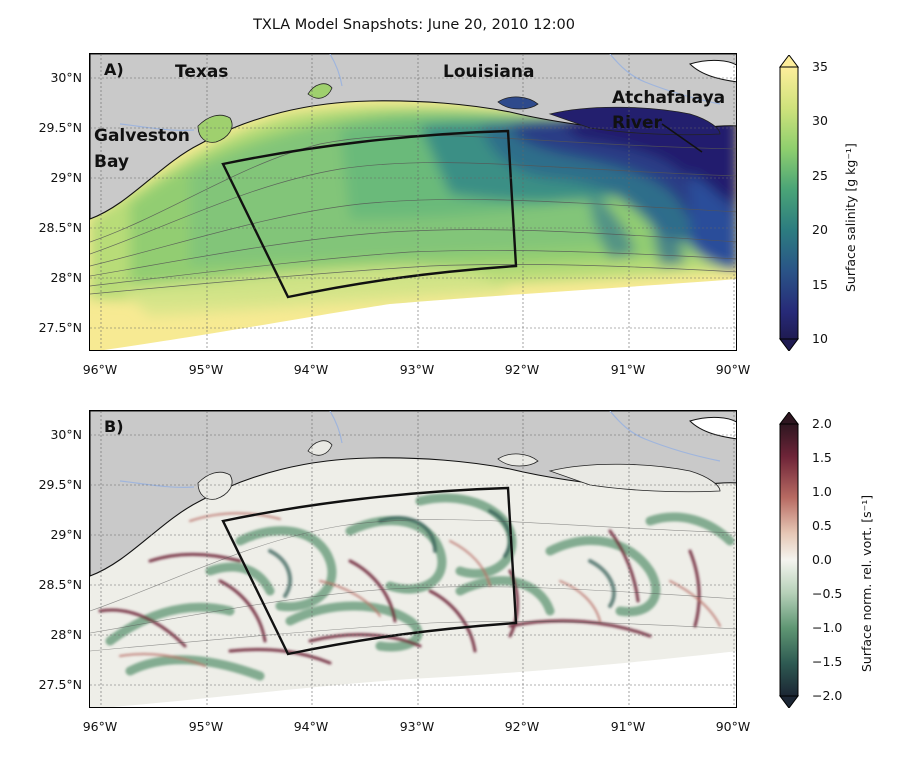 This screenshot has height=762, width=900. I want to click on calcasieu-lake, so click(518, 103).